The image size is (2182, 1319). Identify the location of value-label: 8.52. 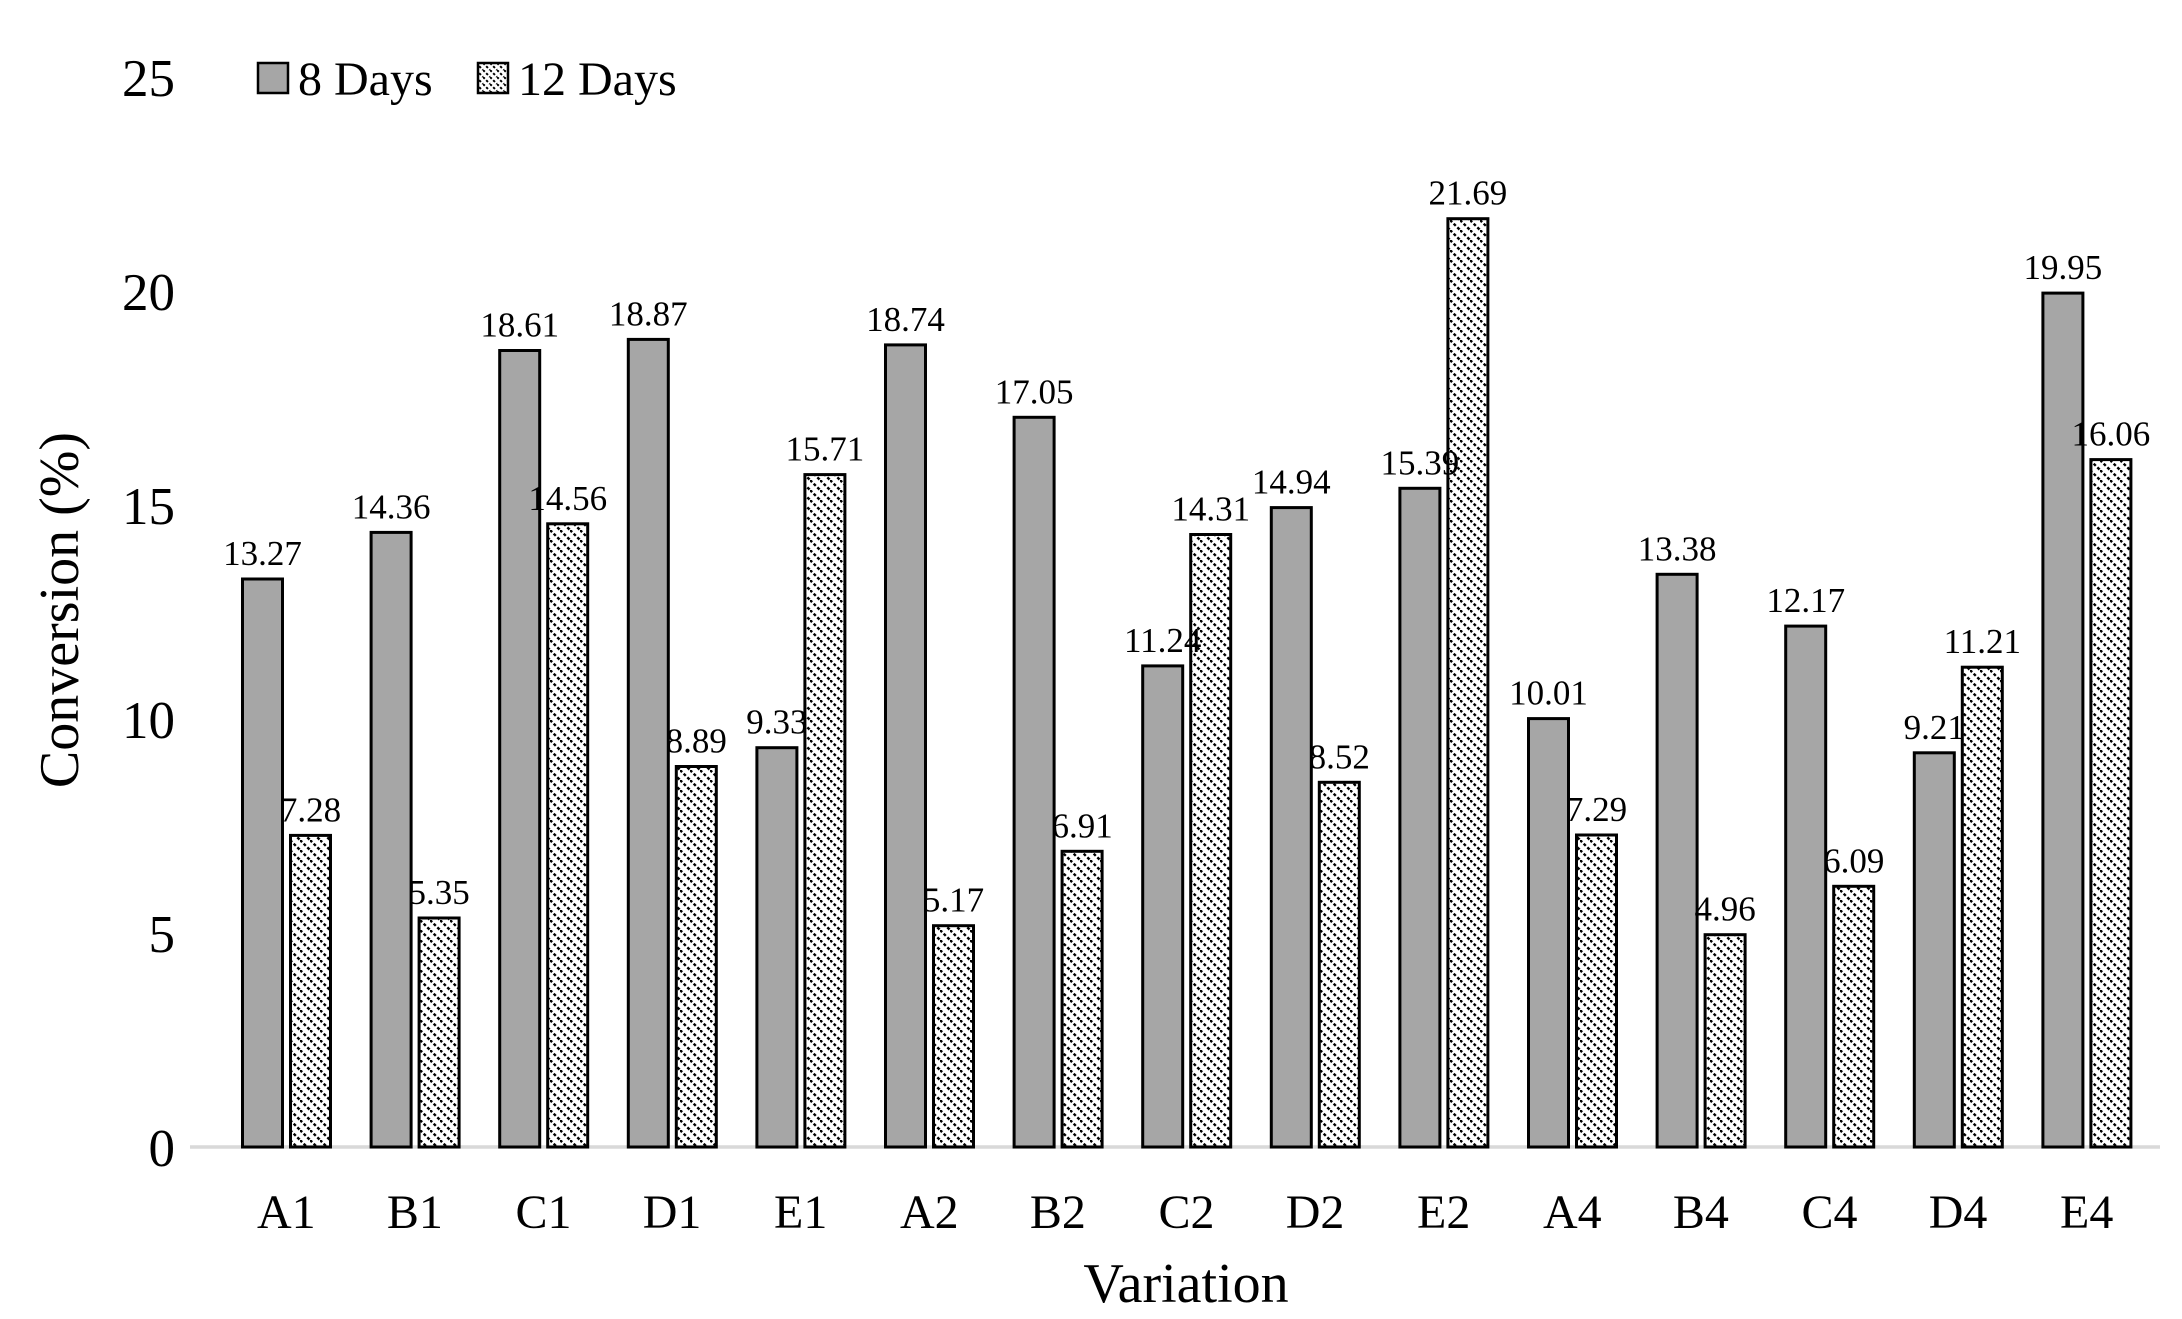
(1339, 756).